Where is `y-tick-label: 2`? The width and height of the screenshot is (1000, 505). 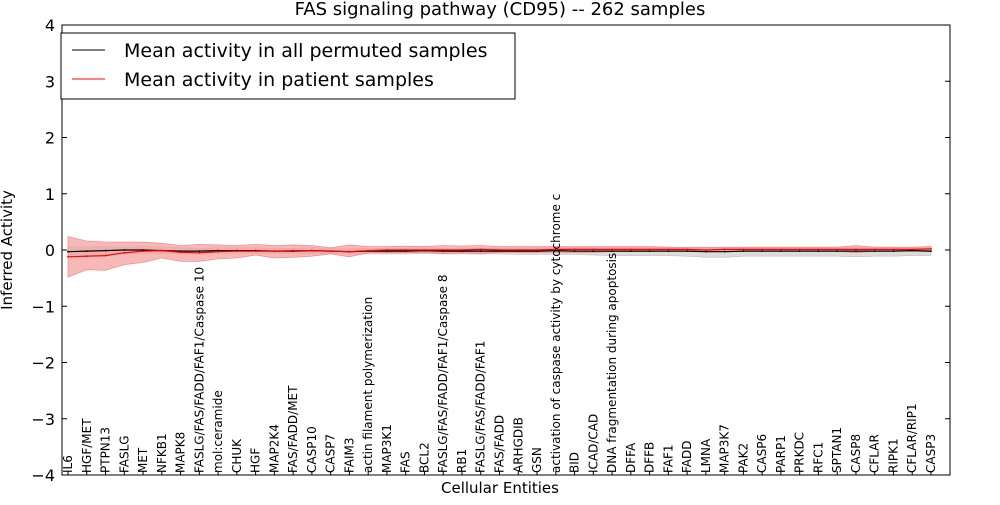 y-tick-label: 2 is located at coordinates (50, 138).